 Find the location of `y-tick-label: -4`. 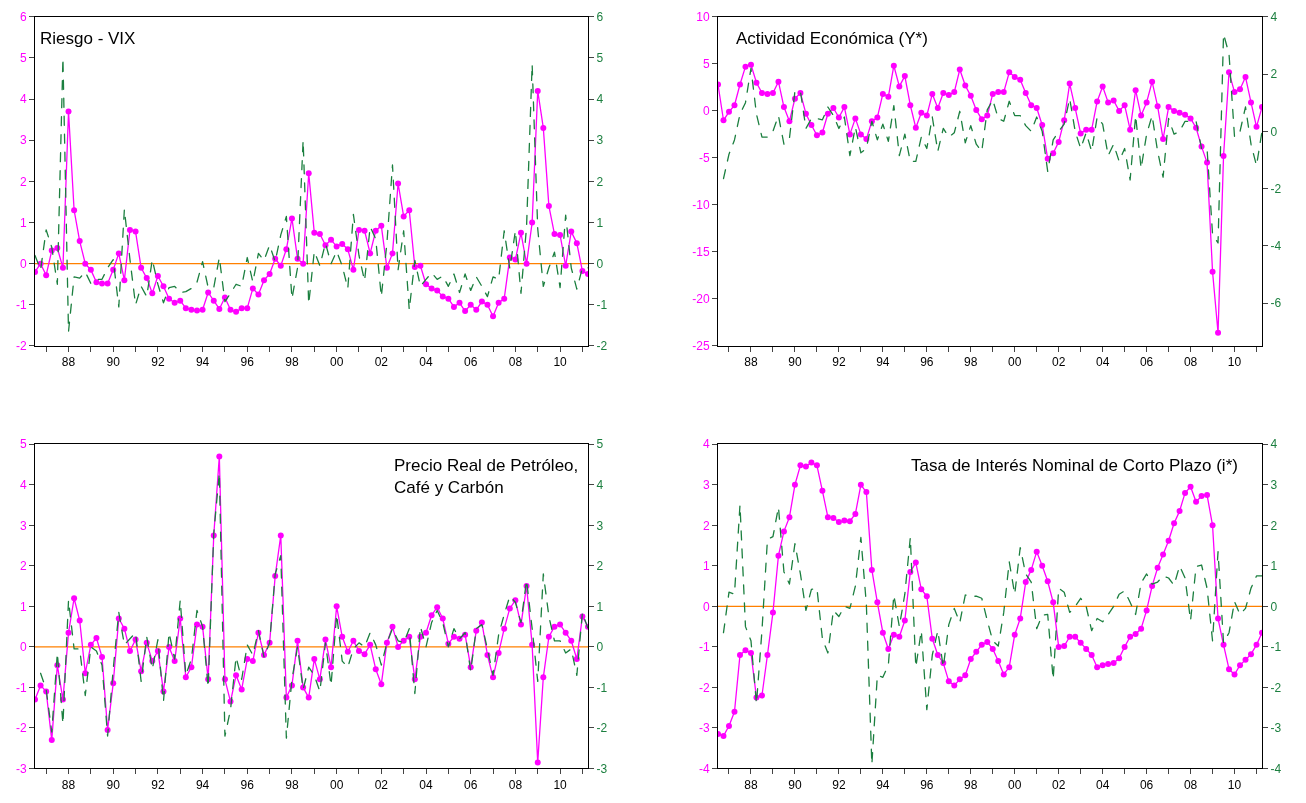

y-tick-label: -4 is located at coordinates (704, 768).